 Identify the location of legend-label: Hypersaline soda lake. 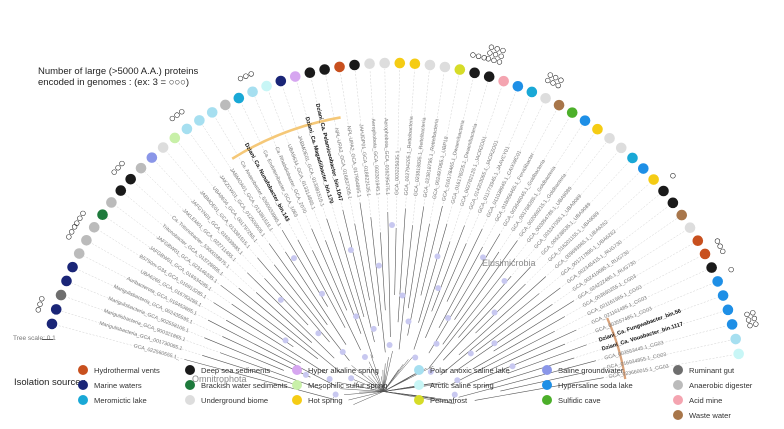
(595, 385).